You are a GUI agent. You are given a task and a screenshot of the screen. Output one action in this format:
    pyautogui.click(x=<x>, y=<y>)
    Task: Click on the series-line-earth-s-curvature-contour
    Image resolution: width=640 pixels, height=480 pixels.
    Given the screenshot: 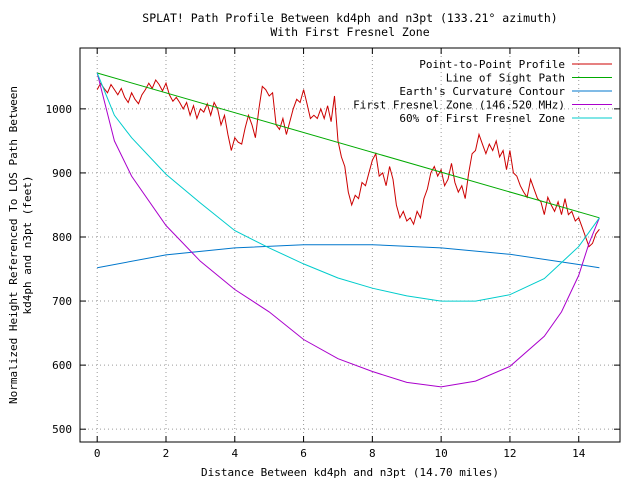 What is the action you would take?
    pyautogui.click(x=348, y=256)
    